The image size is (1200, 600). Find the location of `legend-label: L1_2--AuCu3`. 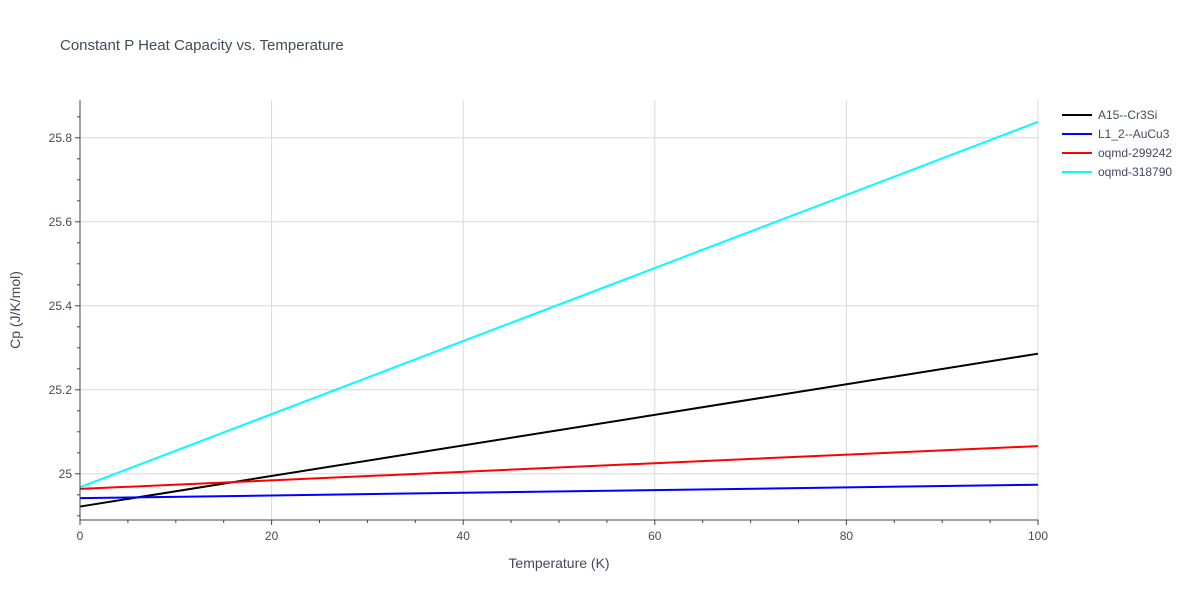

legend-label: L1_2--AuCu3 is located at coordinates (1134, 134).